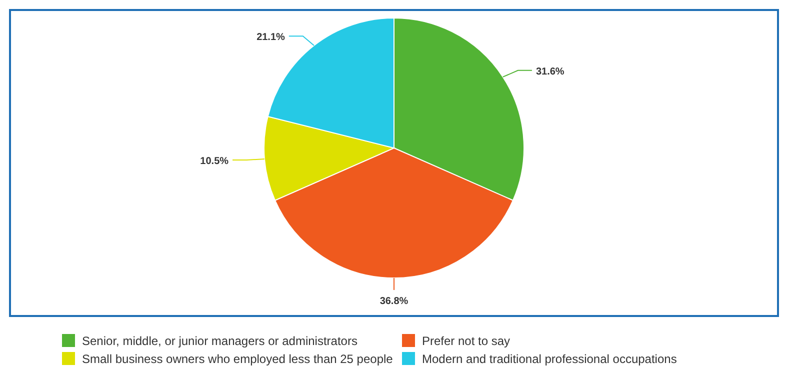 The height and width of the screenshot is (389, 788). I want to click on legend-label: Senior, middle, or junior managers or administrators, so click(220, 341).